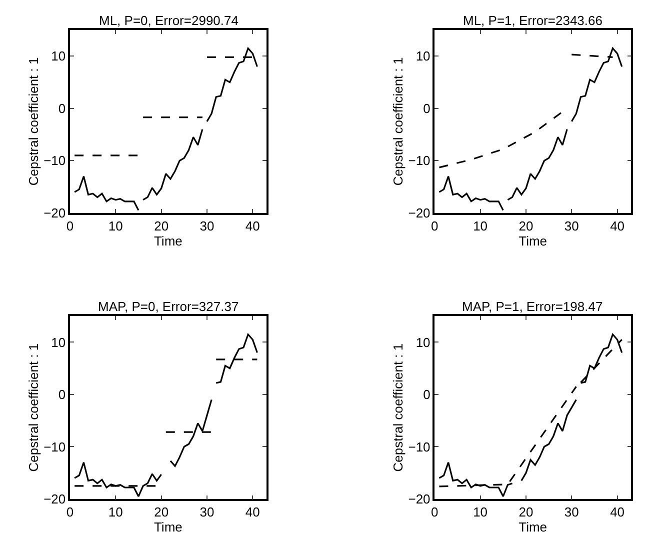  Describe the element at coordinates (168, 20) in the screenshot. I see `chart-title: ML, P=0, Error=2990.74` at that location.